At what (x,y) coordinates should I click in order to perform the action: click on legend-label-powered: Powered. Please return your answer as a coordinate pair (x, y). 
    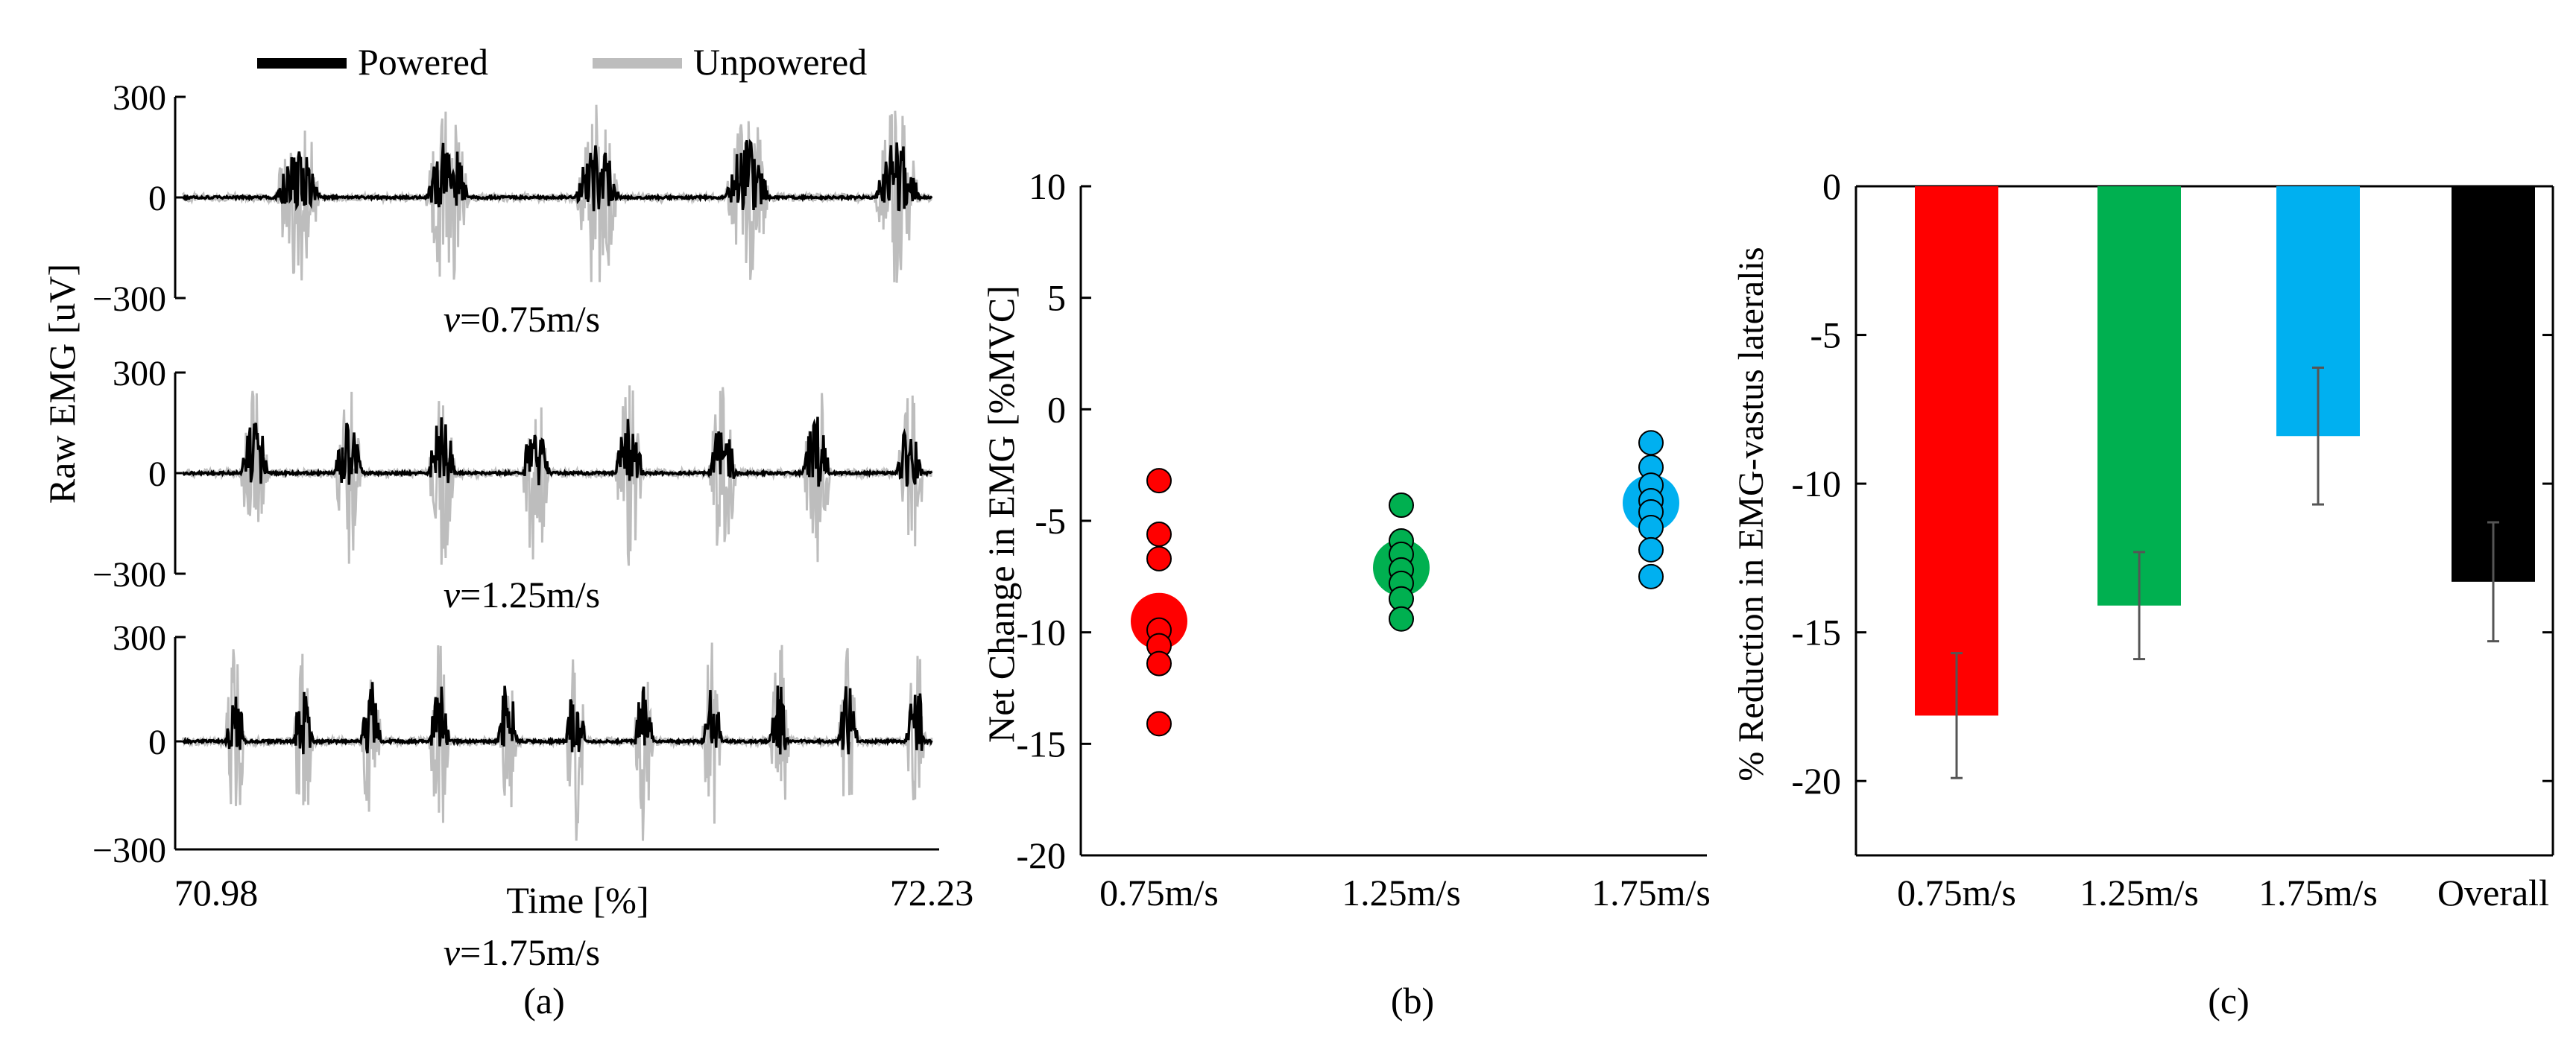
    Looking at the image, I should click on (423, 62).